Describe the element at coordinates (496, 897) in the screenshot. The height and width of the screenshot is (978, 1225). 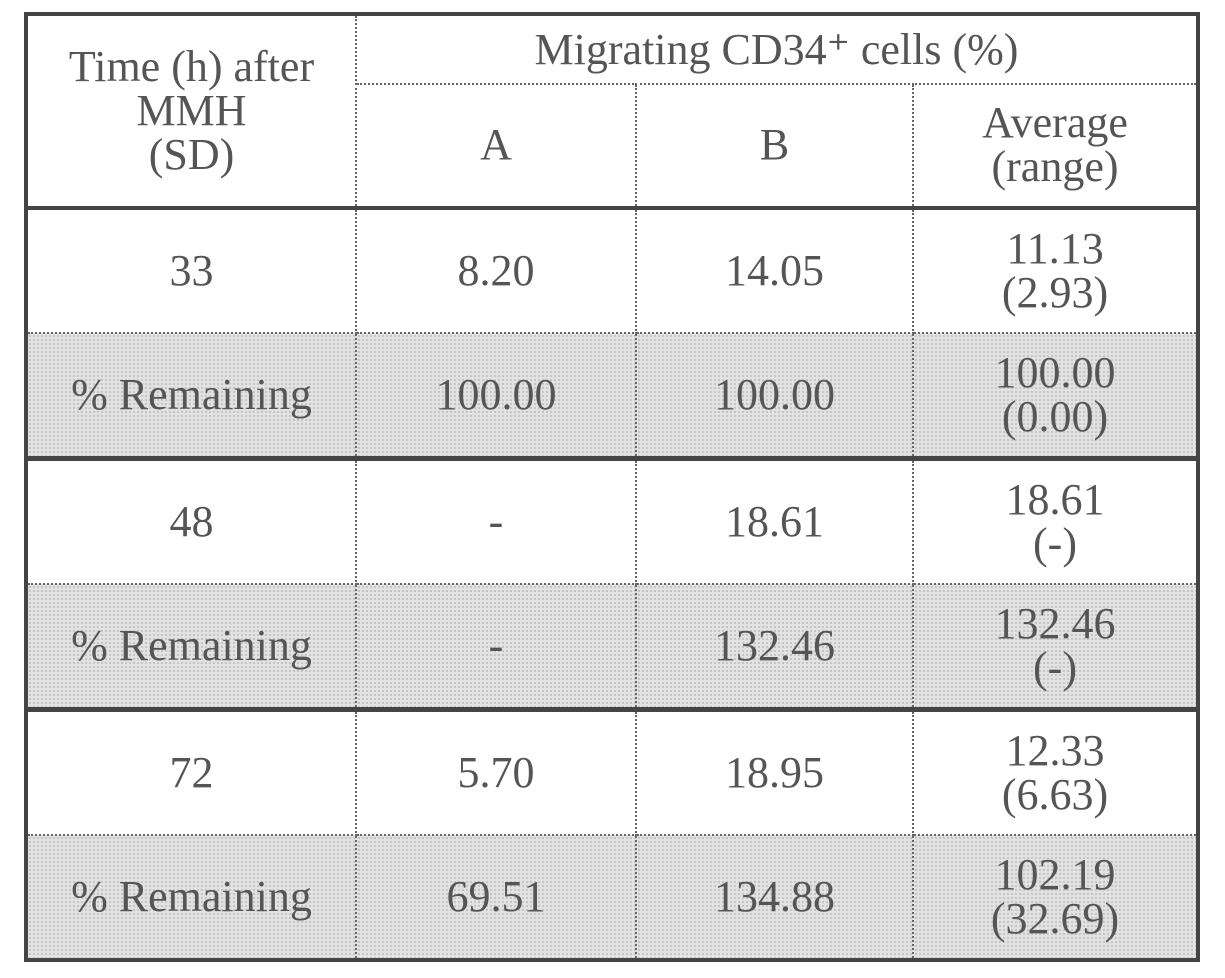
I see `value-cell: 69.51` at that location.